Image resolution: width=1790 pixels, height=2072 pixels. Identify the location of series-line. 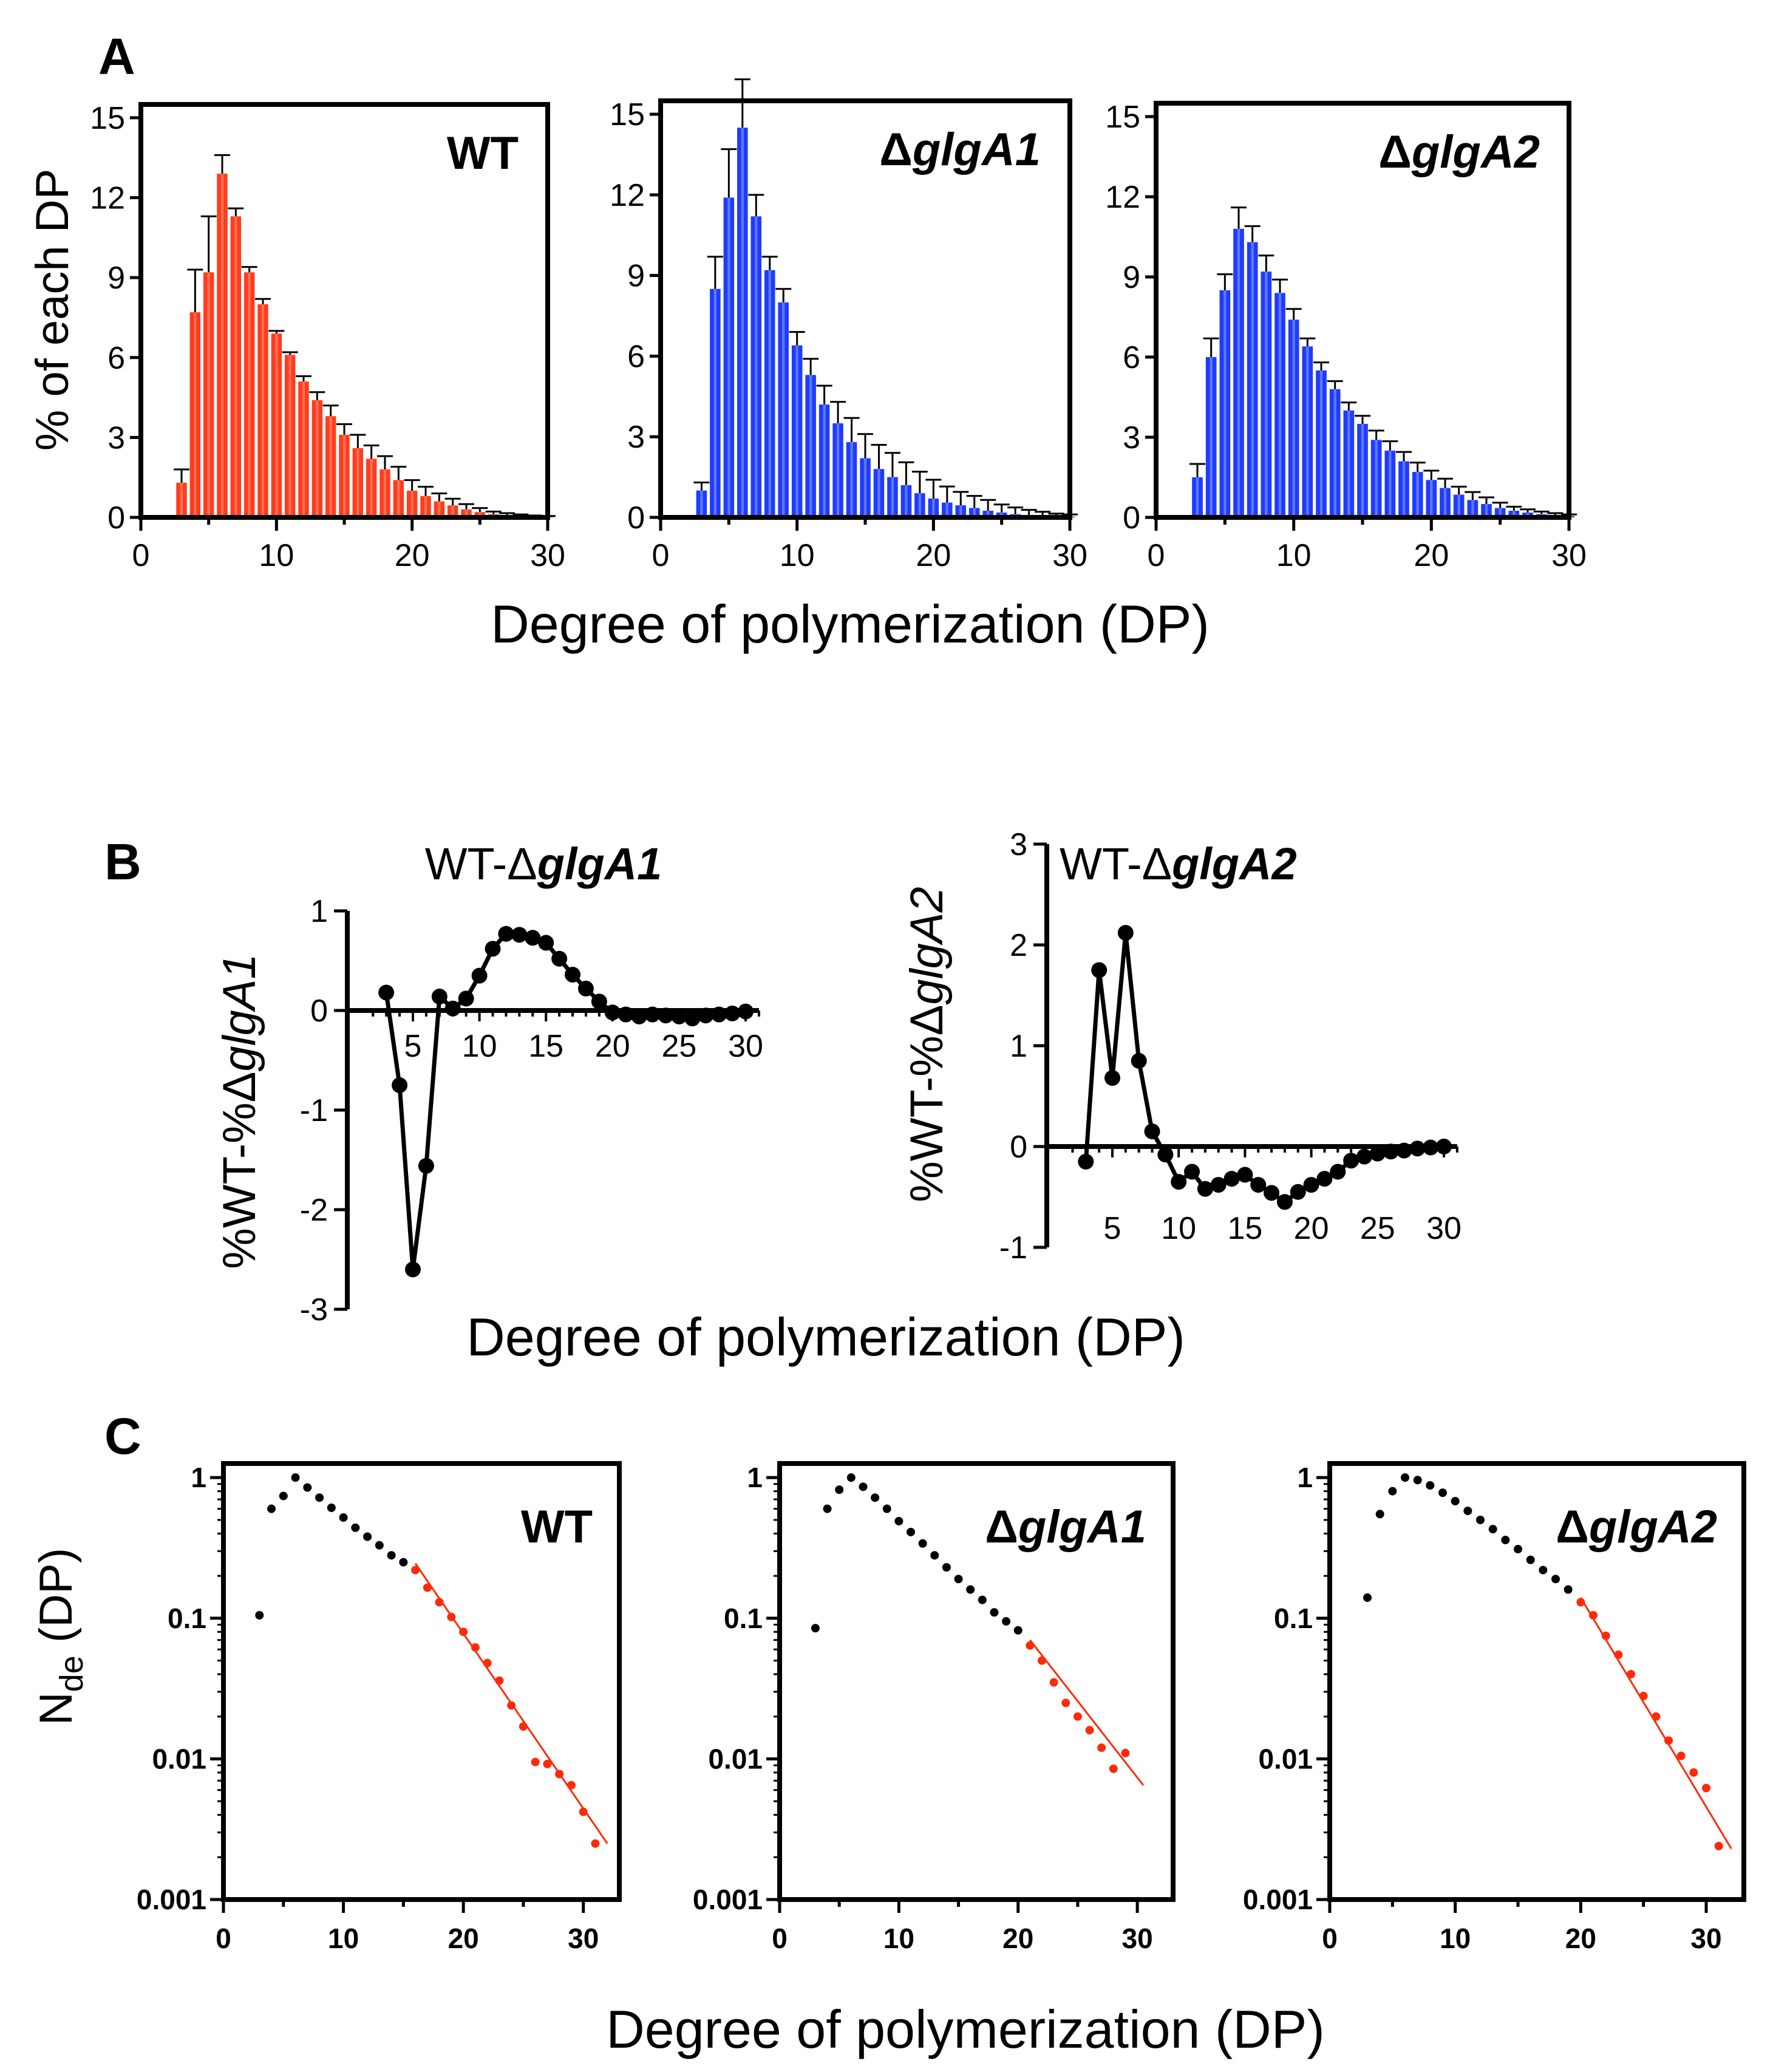
(565, 1102).